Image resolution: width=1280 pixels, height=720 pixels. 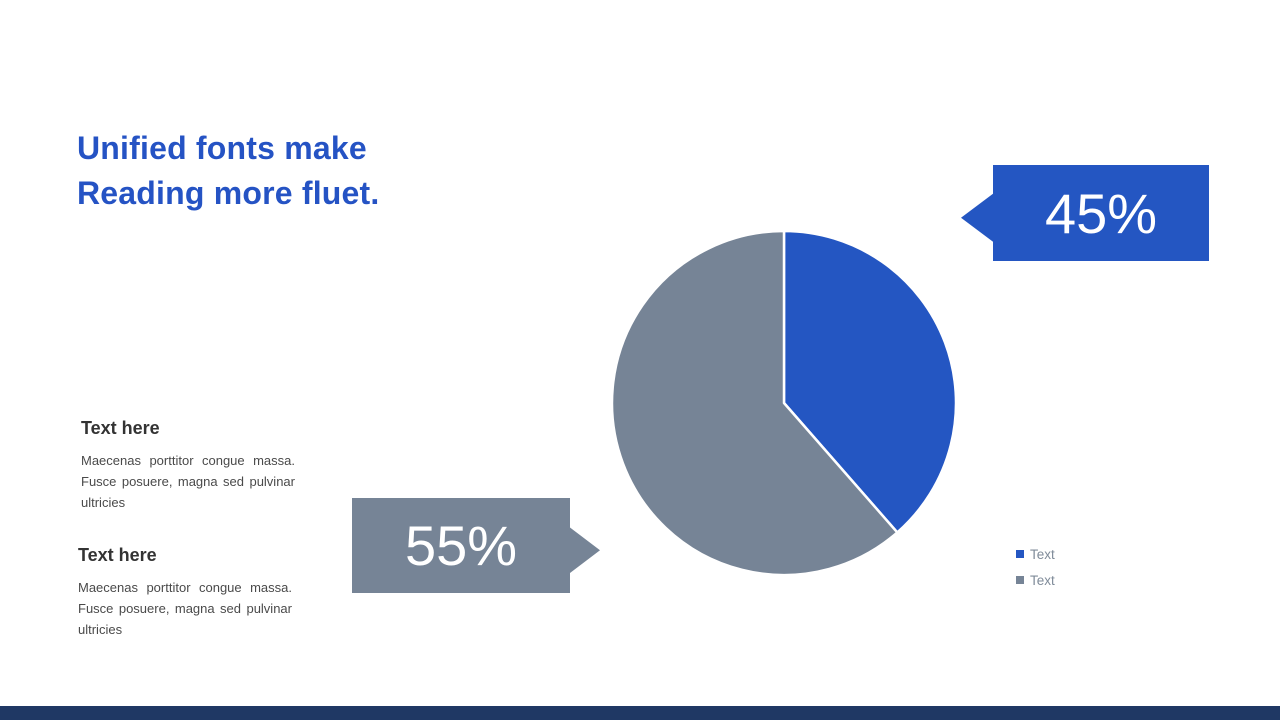 What do you see at coordinates (228, 171) in the screenshot?
I see `slide-title: Unified fonts make Reading more fluet.` at bounding box center [228, 171].